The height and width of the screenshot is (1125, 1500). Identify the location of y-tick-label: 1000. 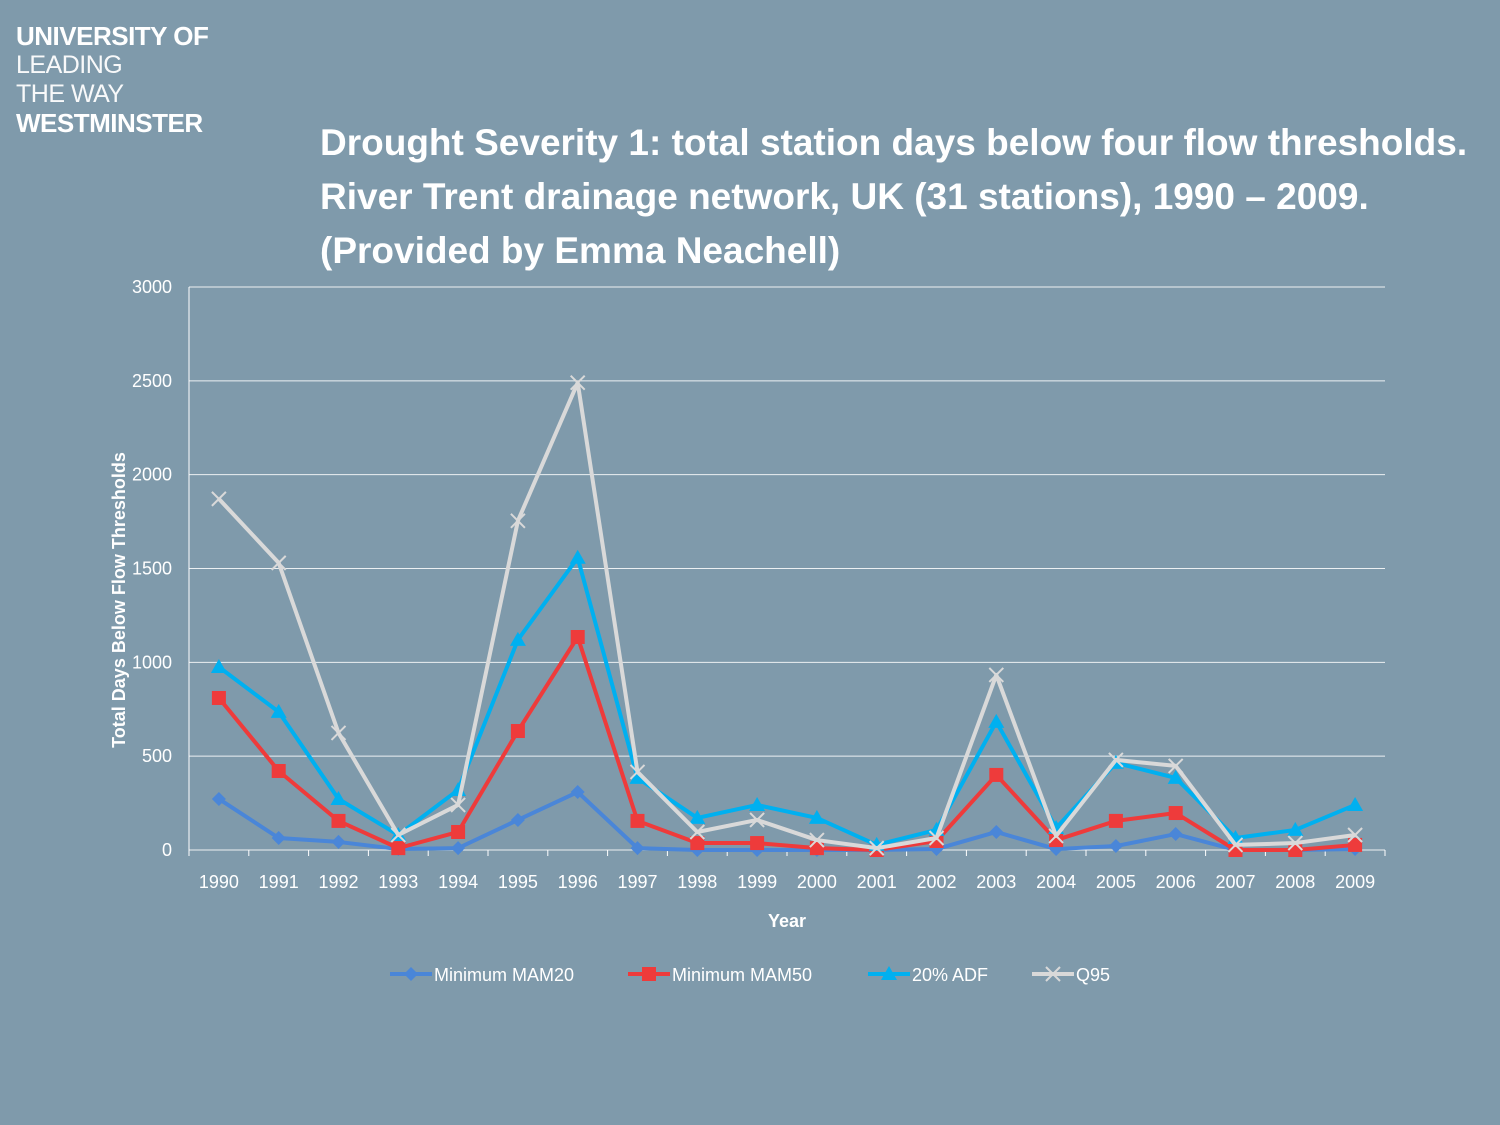
(152, 662).